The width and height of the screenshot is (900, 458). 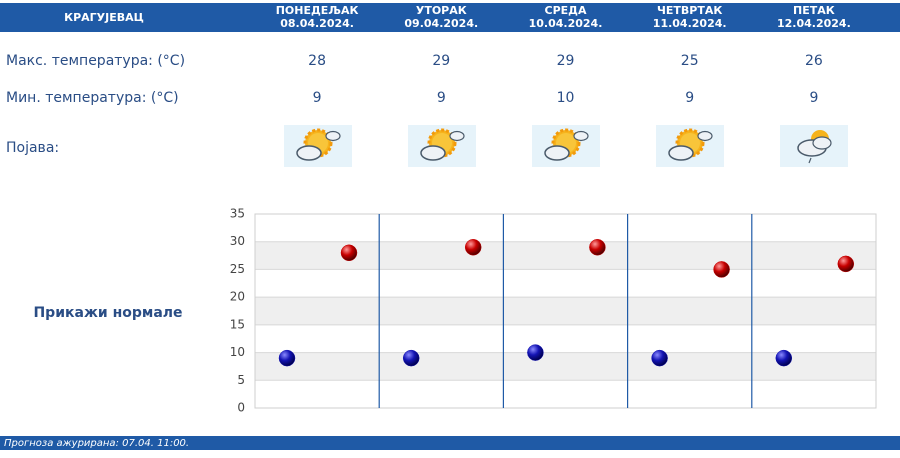 What do you see at coordinates (814, 10) in the screenshot?
I see `day-name: ПЕТАК` at bounding box center [814, 10].